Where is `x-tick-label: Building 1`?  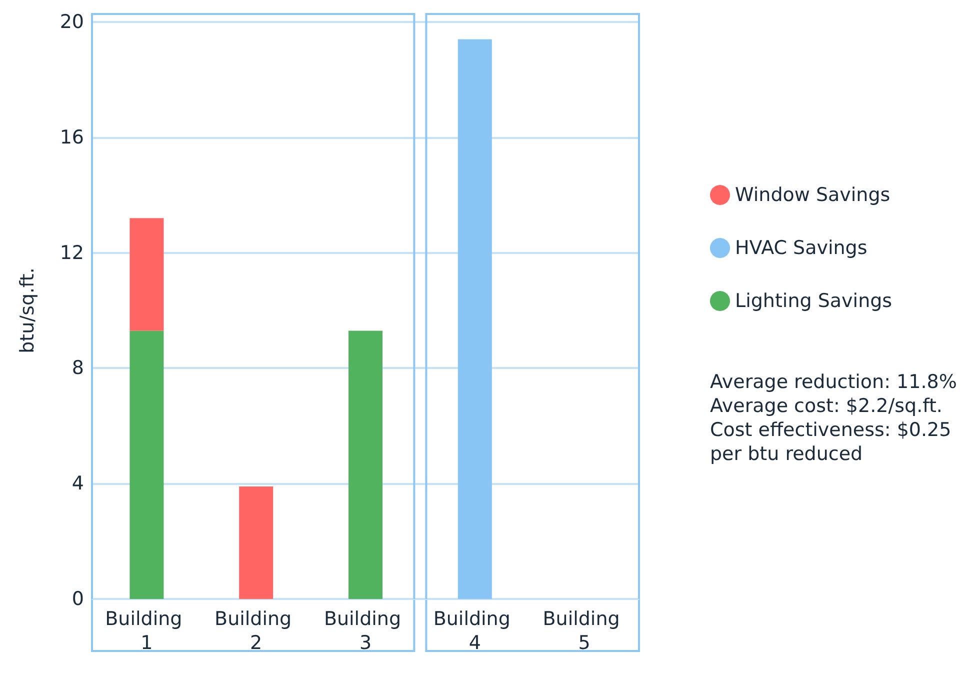 x-tick-label: Building 1 is located at coordinates (146, 631).